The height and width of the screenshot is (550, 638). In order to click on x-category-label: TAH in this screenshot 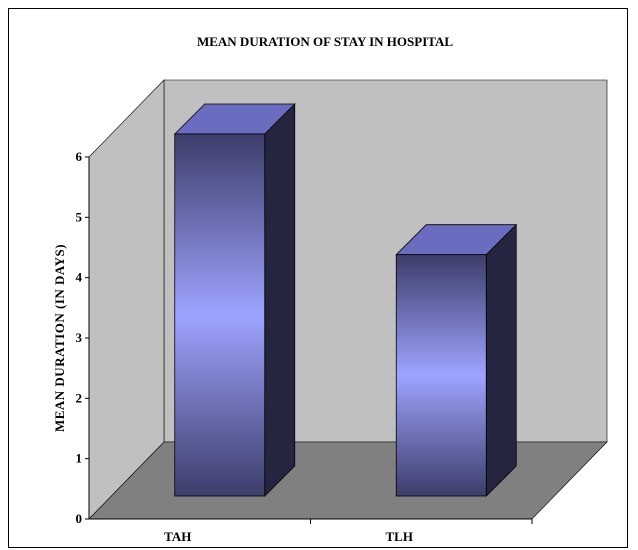, I will do `click(177, 536)`.